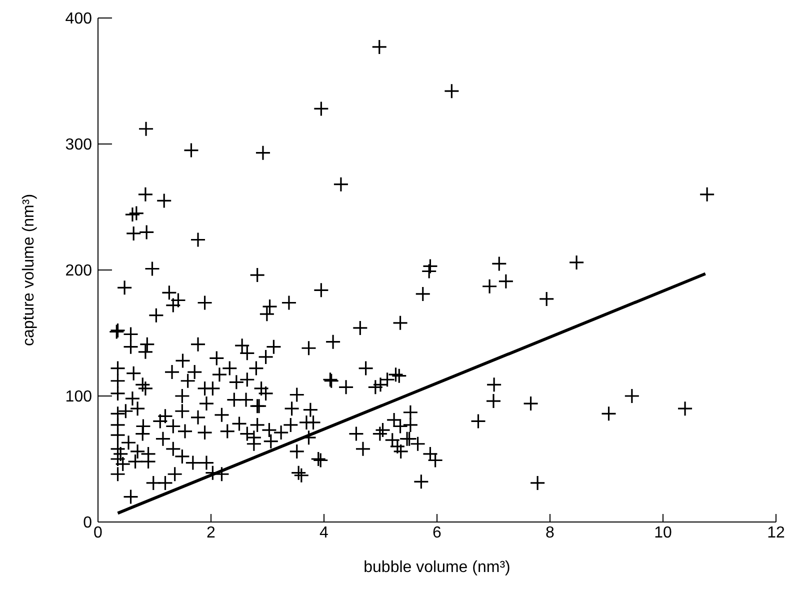 The height and width of the screenshot is (600, 796). What do you see at coordinates (78, 271) in the screenshot?
I see `y-tick-label: 200` at bounding box center [78, 271].